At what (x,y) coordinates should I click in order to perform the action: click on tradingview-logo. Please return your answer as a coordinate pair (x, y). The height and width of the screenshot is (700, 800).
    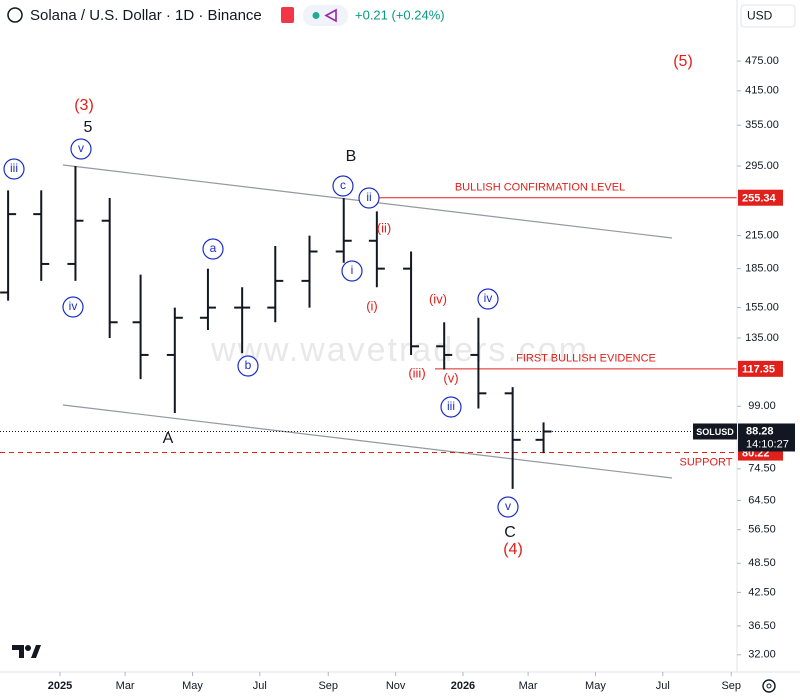
    Looking at the image, I should click on (26, 651).